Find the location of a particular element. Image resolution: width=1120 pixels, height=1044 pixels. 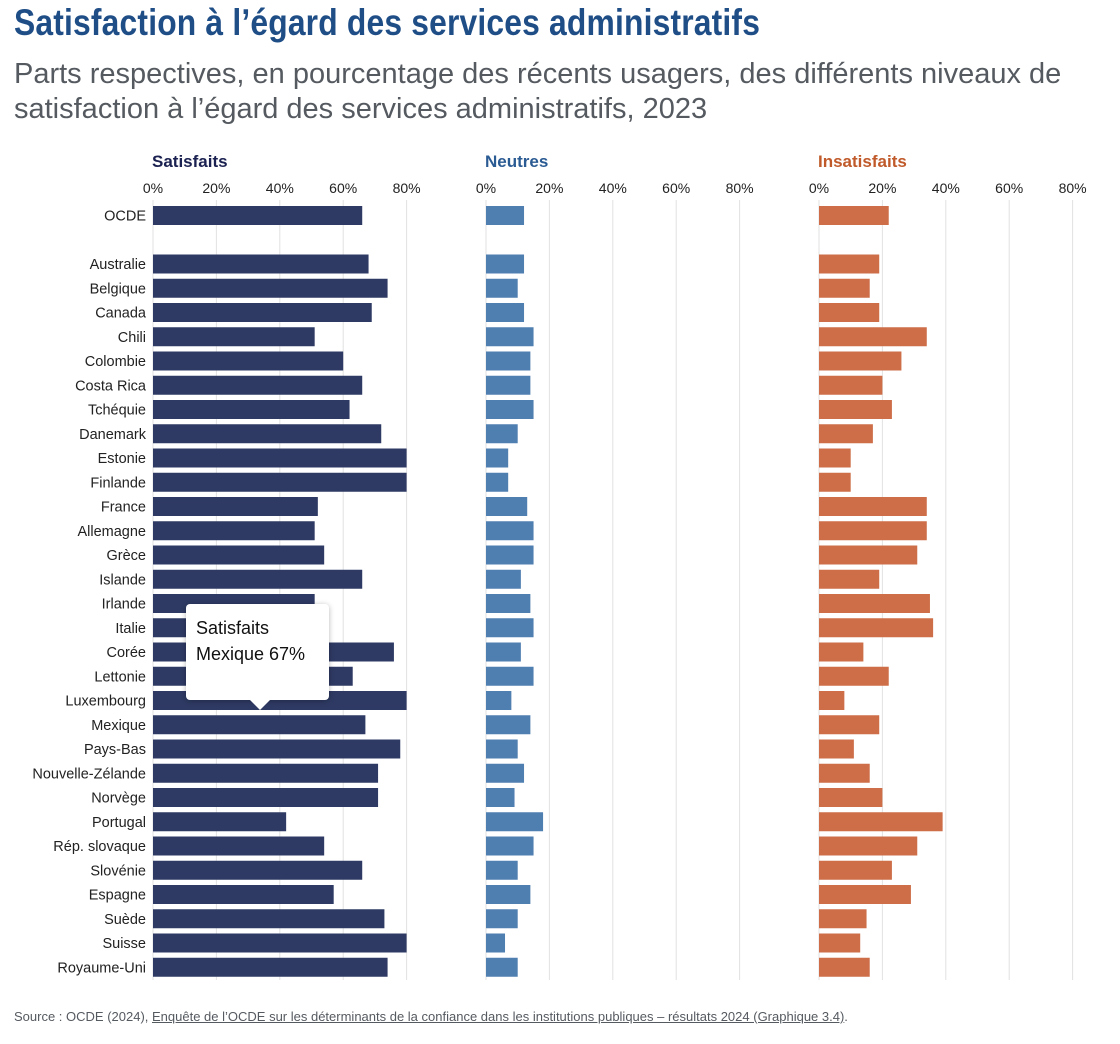

category-label: Irlande is located at coordinates (124, 605).